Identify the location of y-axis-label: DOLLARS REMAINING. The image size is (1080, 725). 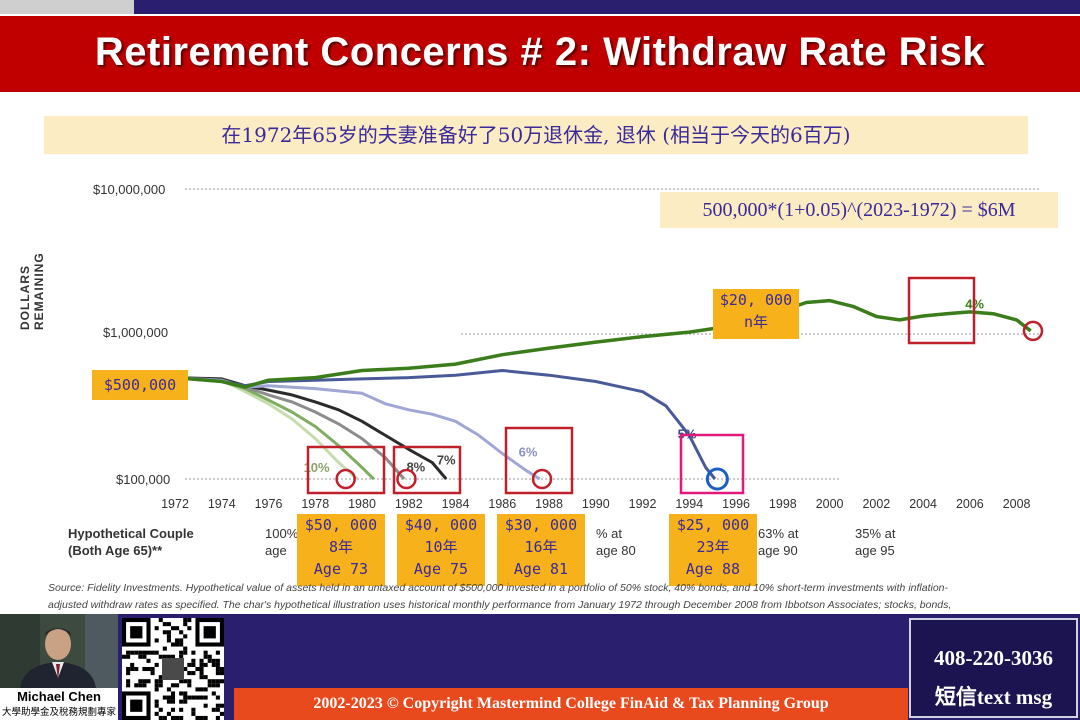
(32, 291).